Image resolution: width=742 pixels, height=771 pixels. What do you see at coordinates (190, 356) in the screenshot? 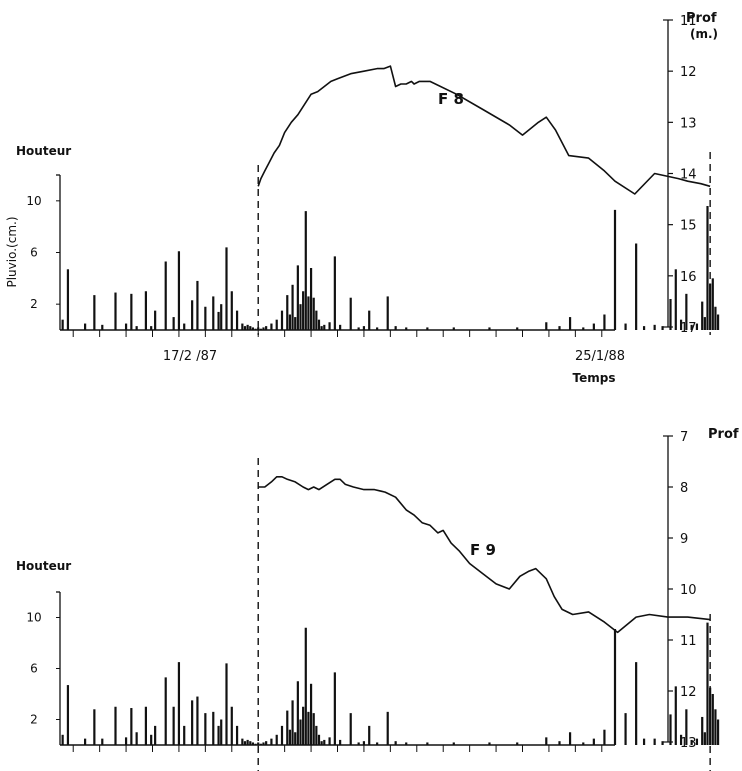
I see `start-date-label: 17/2 /87` at bounding box center [190, 356].